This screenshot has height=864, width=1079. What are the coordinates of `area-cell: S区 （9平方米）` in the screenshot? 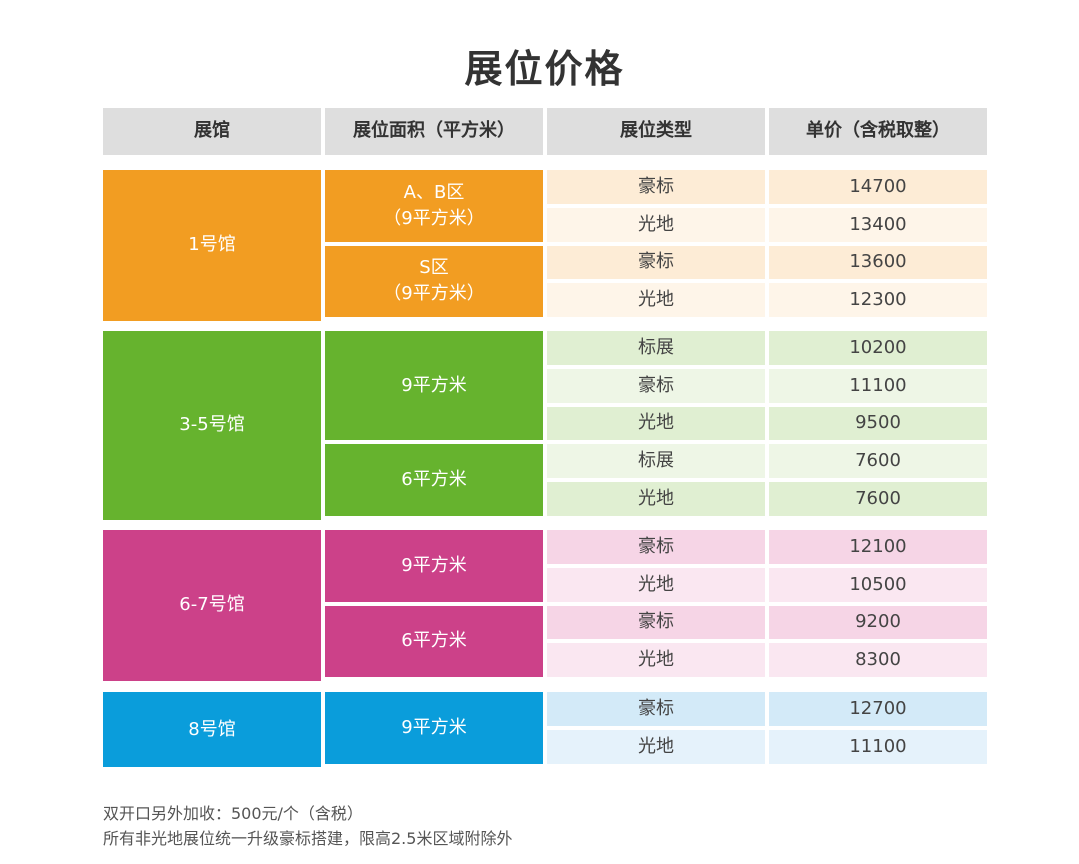 It's located at (434, 281).